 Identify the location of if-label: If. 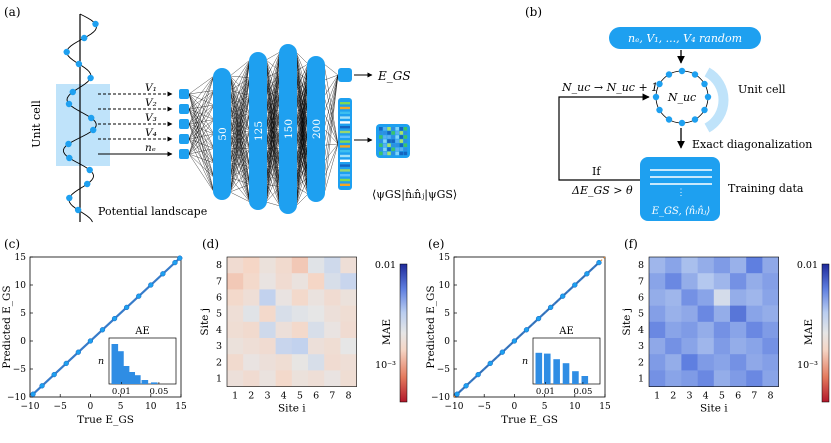
(596, 171).